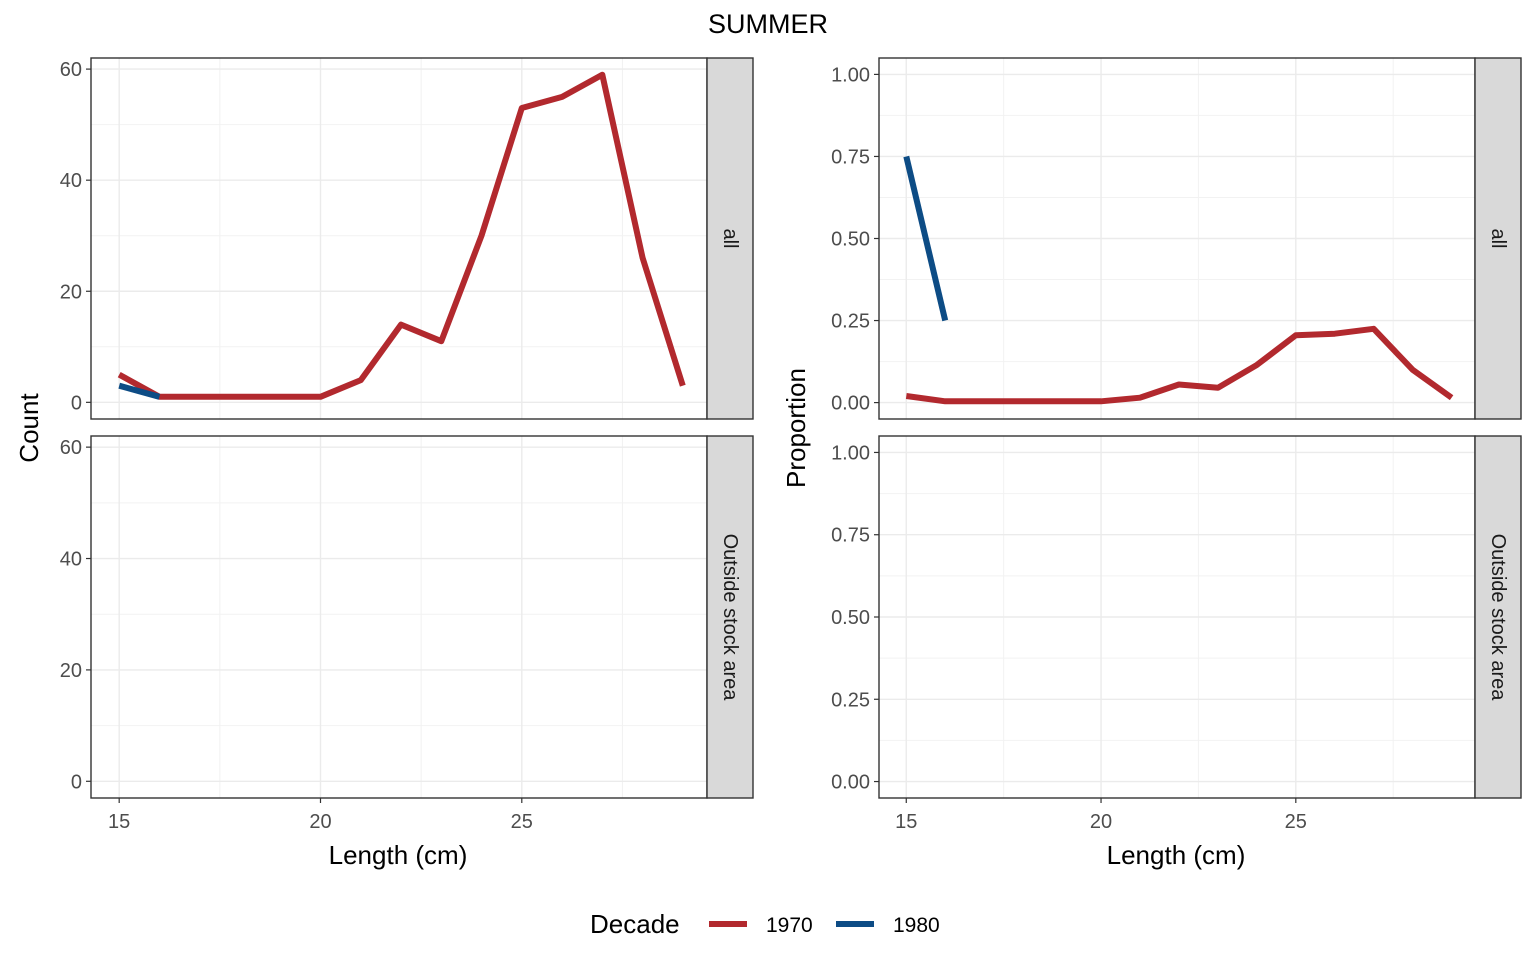 The width and height of the screenshot is (1536, 960). I want to click on y-axis-title: Proportion, so click(796, 428).